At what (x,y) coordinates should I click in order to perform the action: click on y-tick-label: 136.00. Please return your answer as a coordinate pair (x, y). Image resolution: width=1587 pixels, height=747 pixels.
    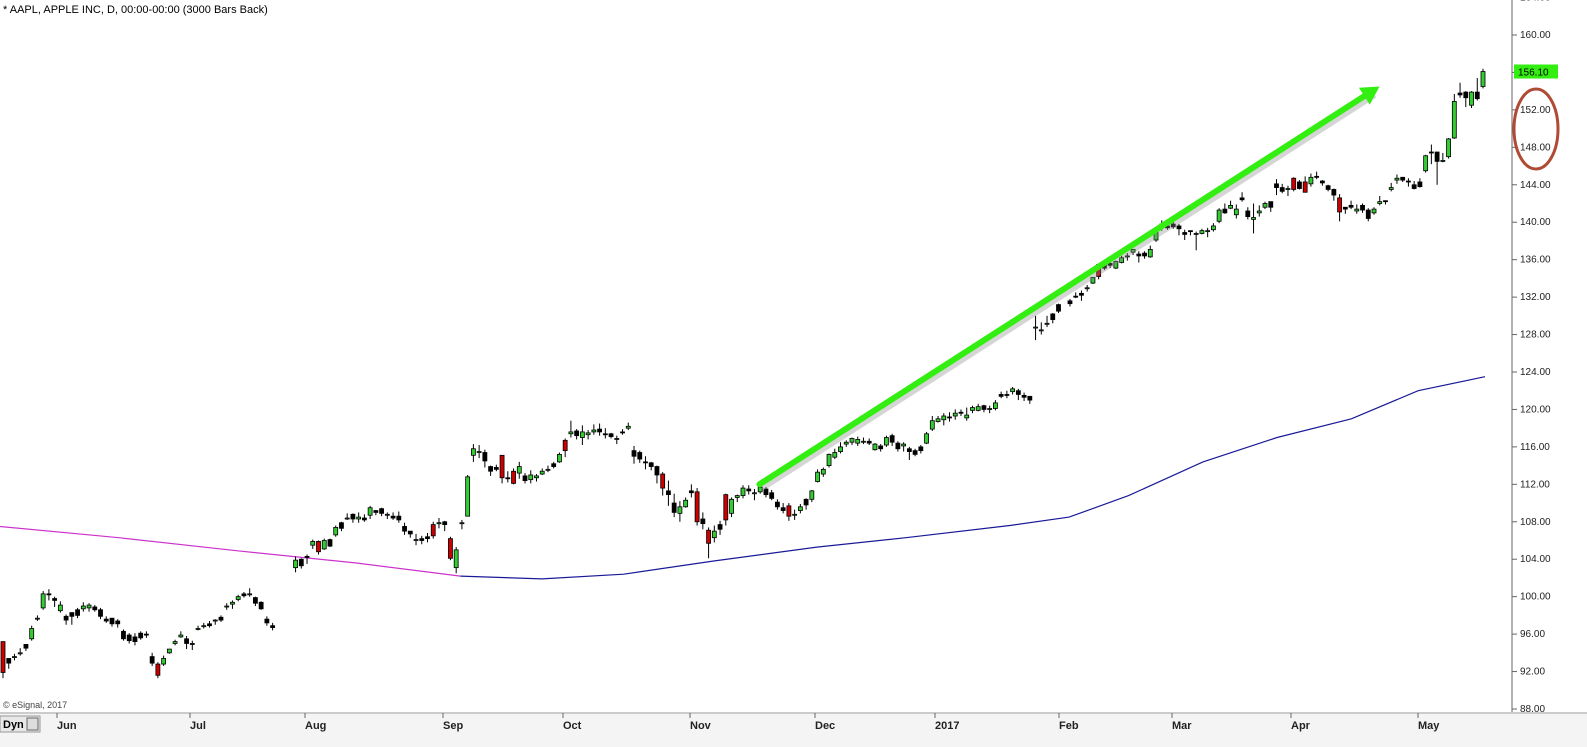
    Looking at the image, I should click on (1535, 260).